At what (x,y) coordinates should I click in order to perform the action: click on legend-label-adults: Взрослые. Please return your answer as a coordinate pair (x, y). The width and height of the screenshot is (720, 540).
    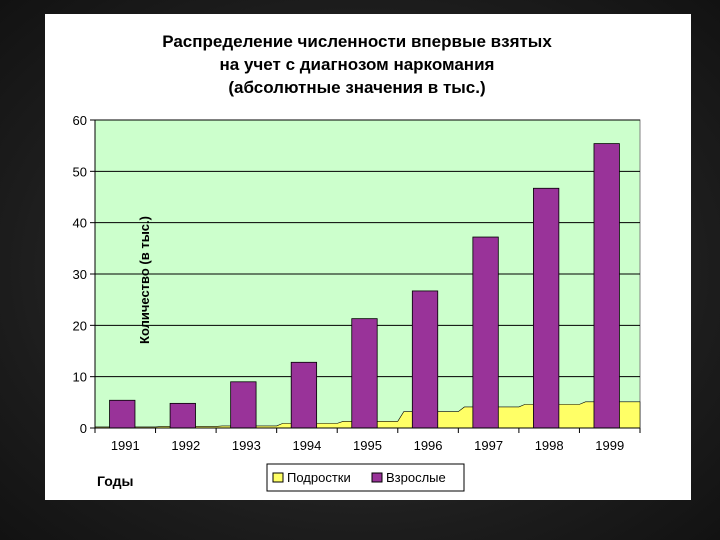
    Looking at the image, I should click on (416, 477).